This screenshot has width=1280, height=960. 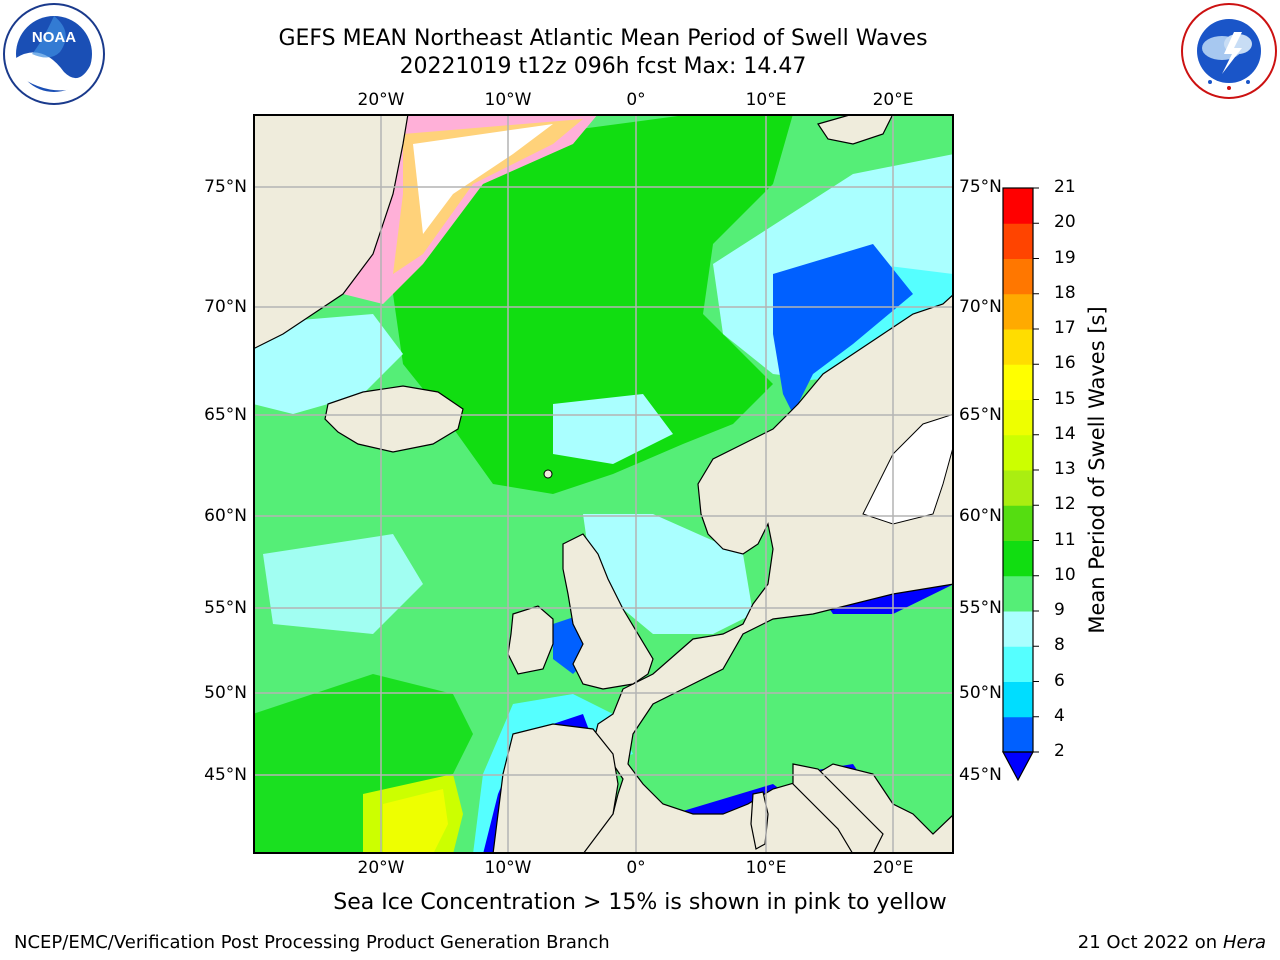 I want to click on land-iberia, so click(x=555, y=788).